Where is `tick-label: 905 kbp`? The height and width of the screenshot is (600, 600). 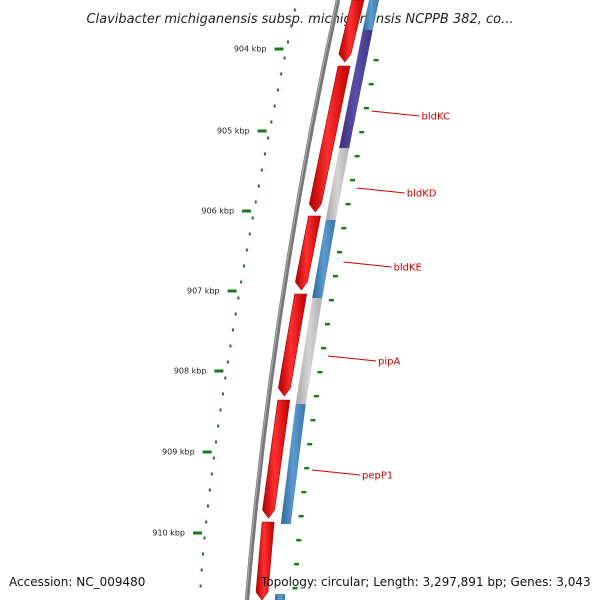
tick-label: 905 kbp is located at coordinates (233, 131).